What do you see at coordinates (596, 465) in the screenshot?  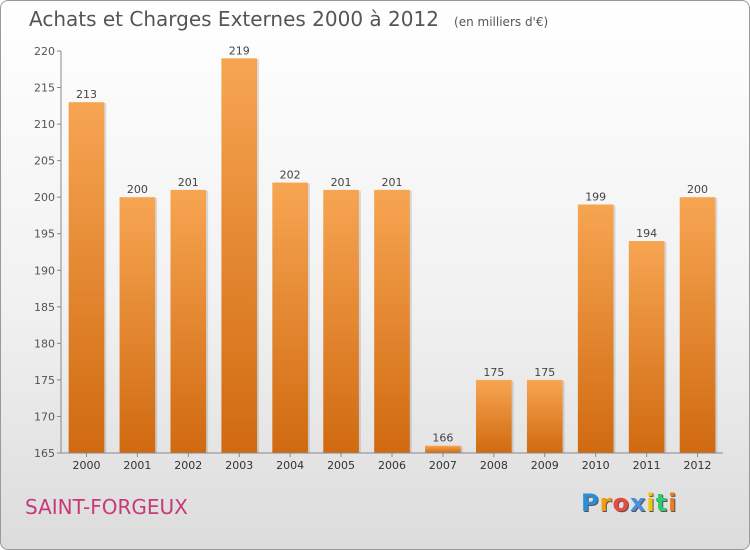 I see `x-tick-label: 2010` at bounding box center [596, 465].